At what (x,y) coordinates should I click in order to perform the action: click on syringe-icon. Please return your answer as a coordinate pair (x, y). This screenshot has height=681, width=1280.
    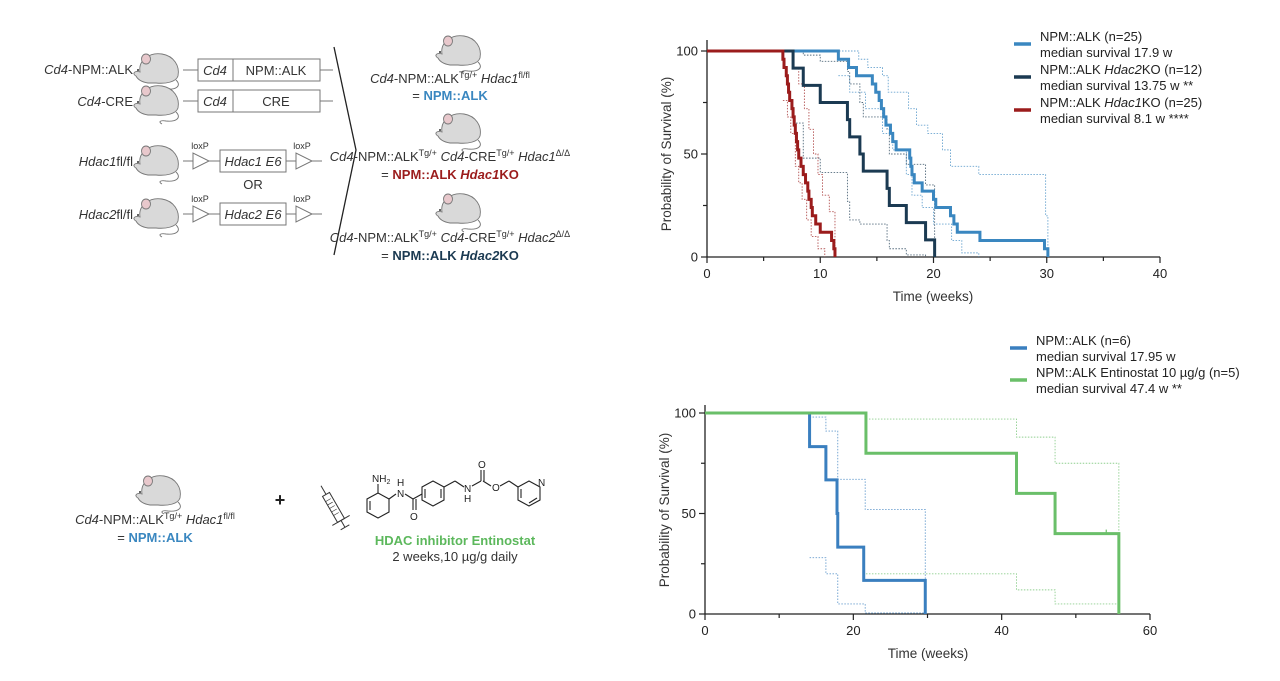
    Looking at the image, I should click on (335, 508).